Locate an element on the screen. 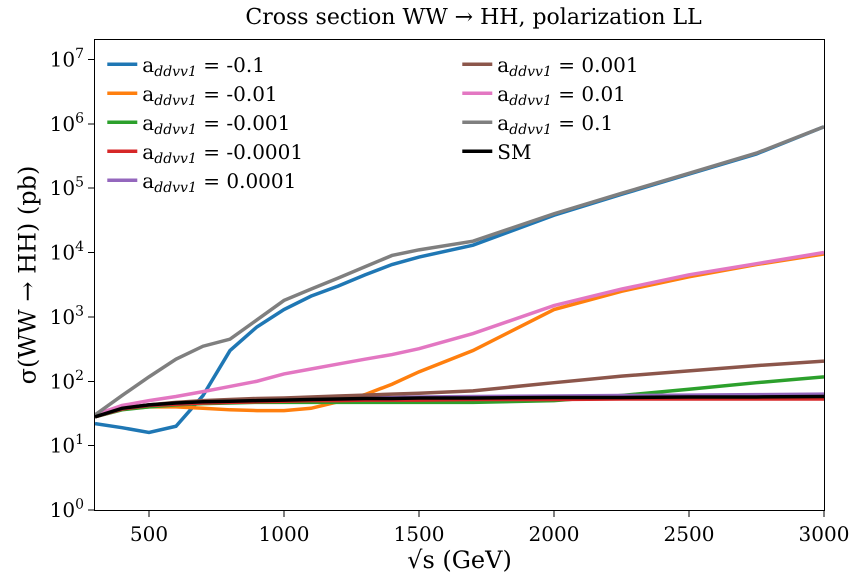 The height and width of the screenshot is (577, 861). legend-label: a$_{ddvv1}$ = -0.0001 is located at coordinates (223, 154).